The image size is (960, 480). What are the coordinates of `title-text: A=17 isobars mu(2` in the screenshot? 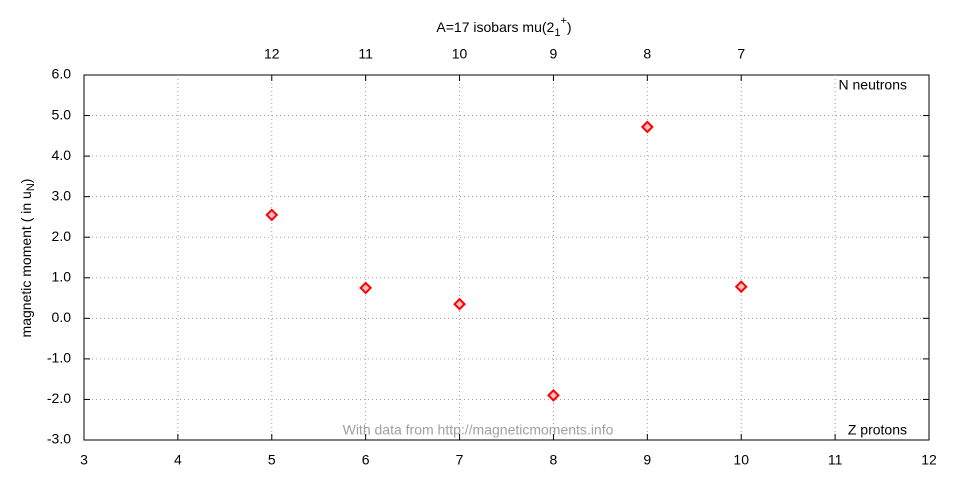 It's located at (495, 27).